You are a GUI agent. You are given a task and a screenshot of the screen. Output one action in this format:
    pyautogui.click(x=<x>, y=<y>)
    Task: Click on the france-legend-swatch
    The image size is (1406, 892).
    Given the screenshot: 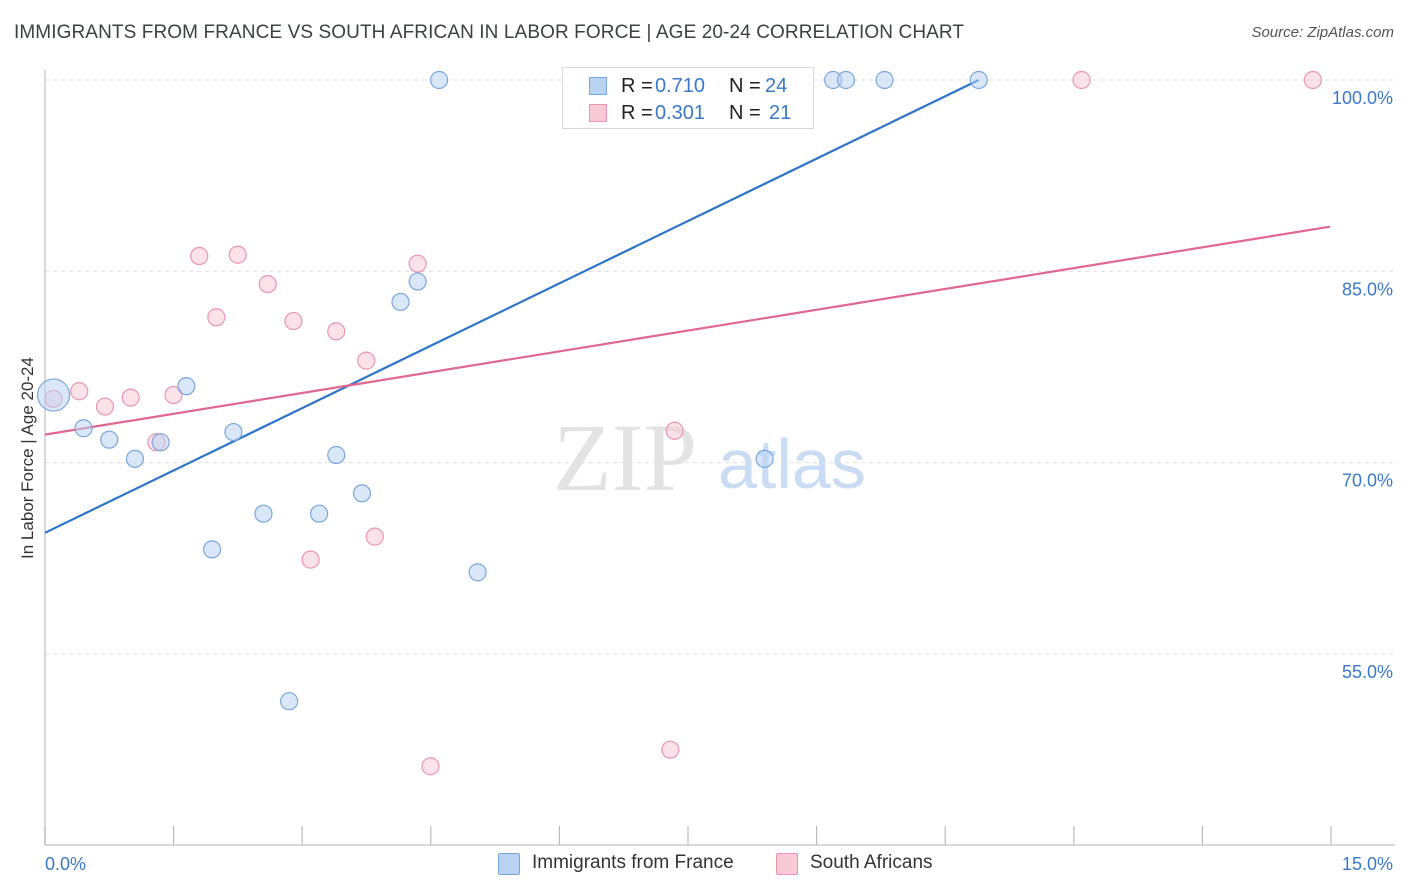 What is the action you would take?
    pyautogui.click(x=509, y=864)
    